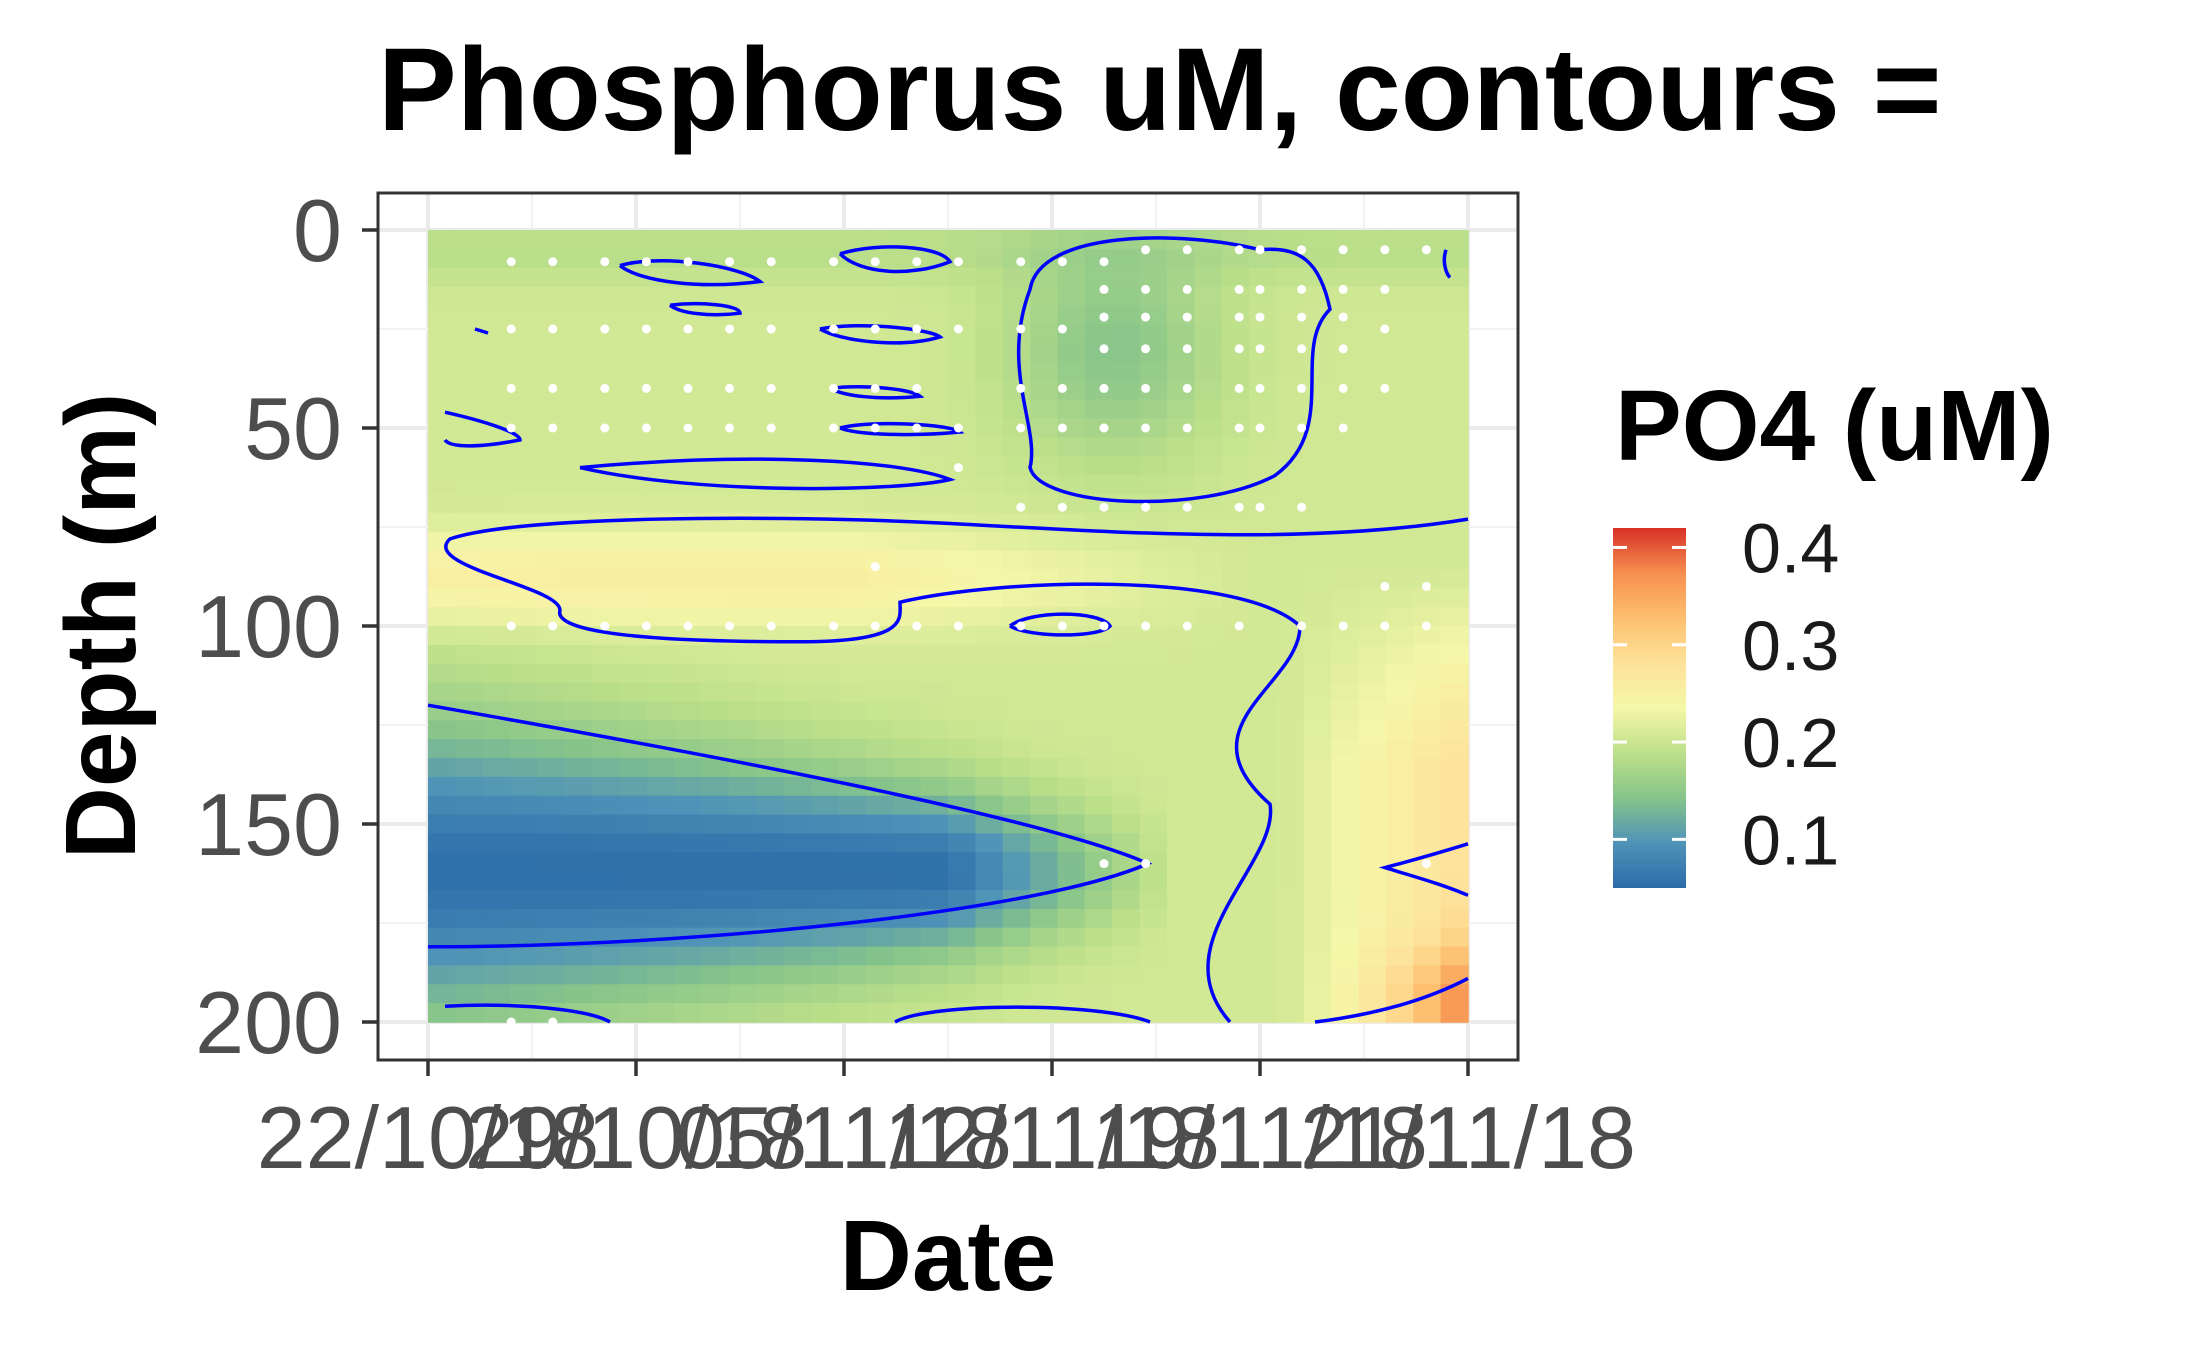  What do you see at coordinates (1790, 743) in the screenshot?
I see `legend-tick-label: 0.2` at bounding box center [1790, 743].